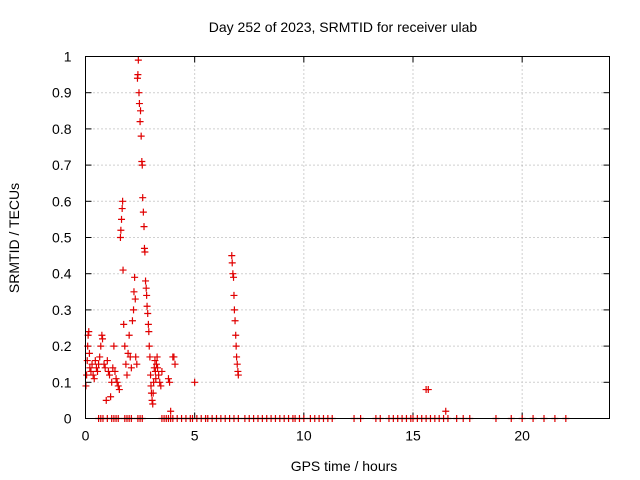 The image size is (640, 480). Describe the element at coordinates (62, 129) in the screenshot. I see `y-tick-label: 0.8` at that location.